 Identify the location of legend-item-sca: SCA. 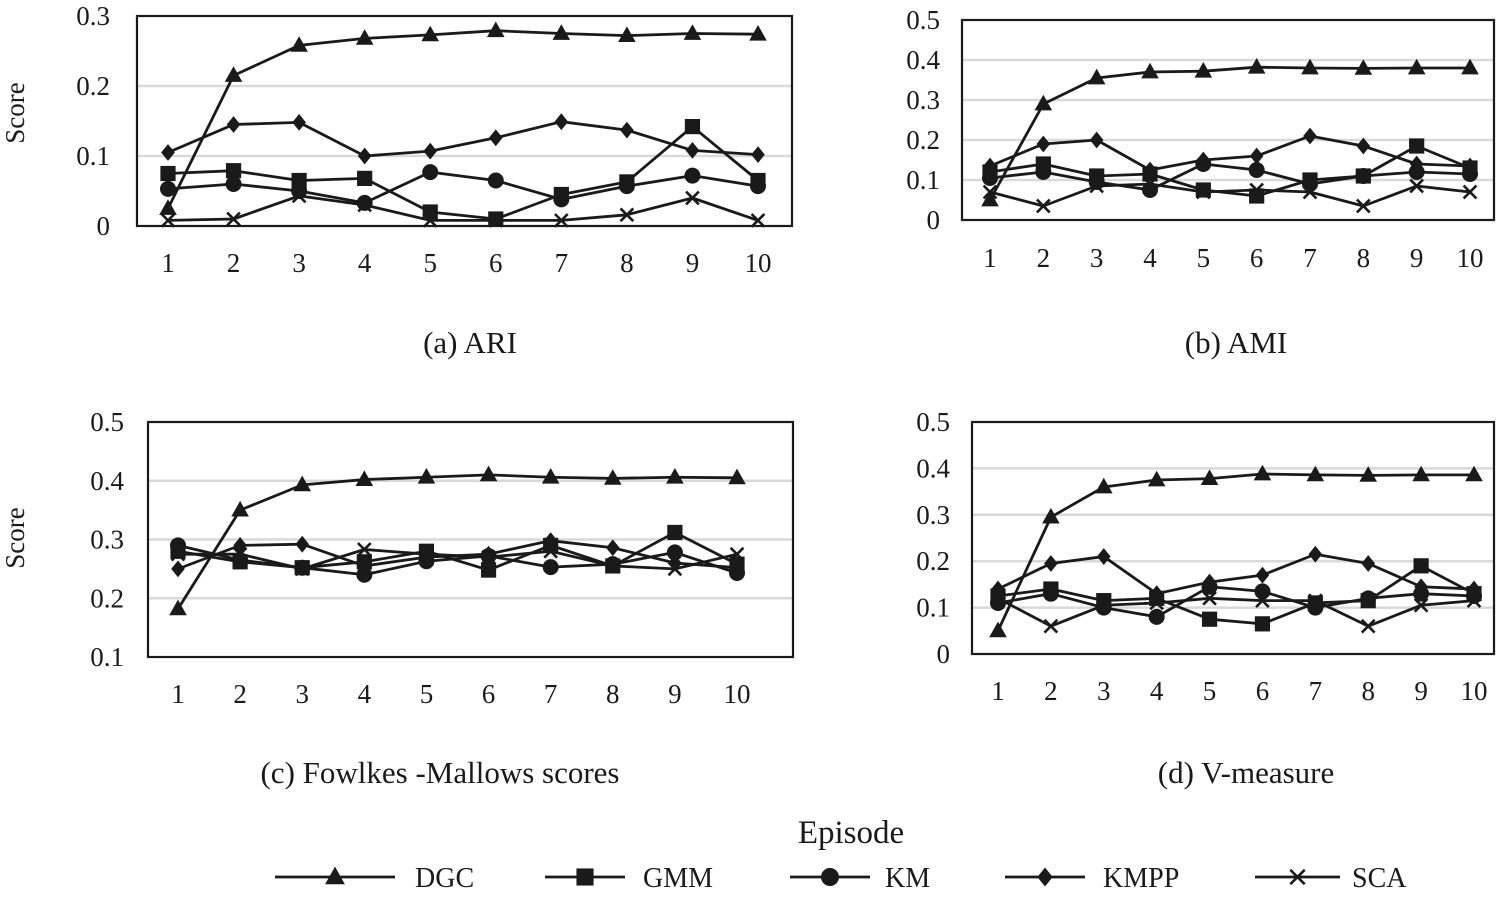
(1331, 878).